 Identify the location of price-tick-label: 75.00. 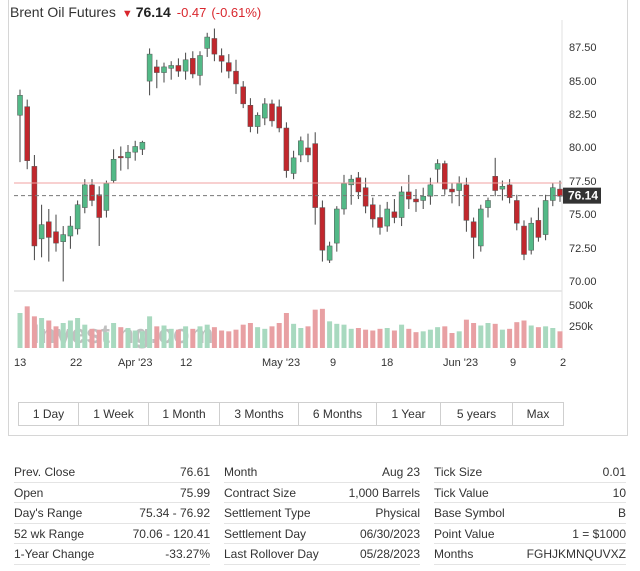
(583, 215).